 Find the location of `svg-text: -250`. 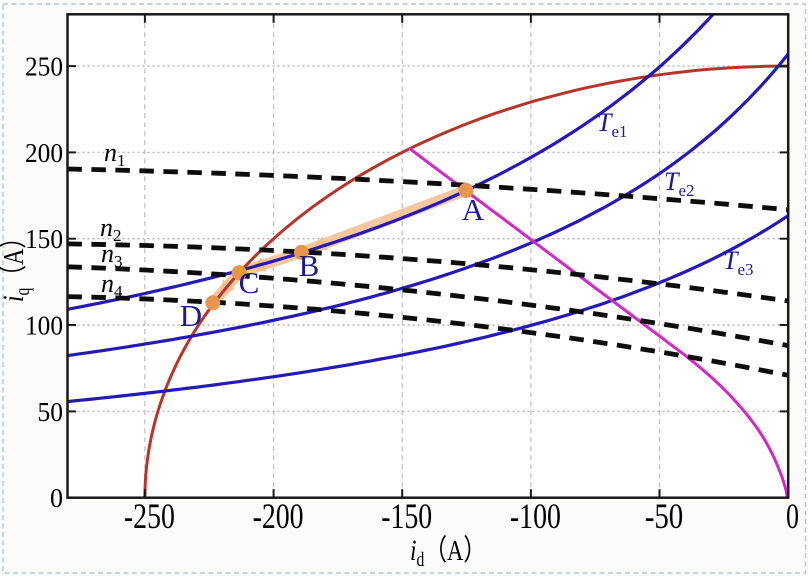

svg-text: -250 is located at coordinates (149, 516).